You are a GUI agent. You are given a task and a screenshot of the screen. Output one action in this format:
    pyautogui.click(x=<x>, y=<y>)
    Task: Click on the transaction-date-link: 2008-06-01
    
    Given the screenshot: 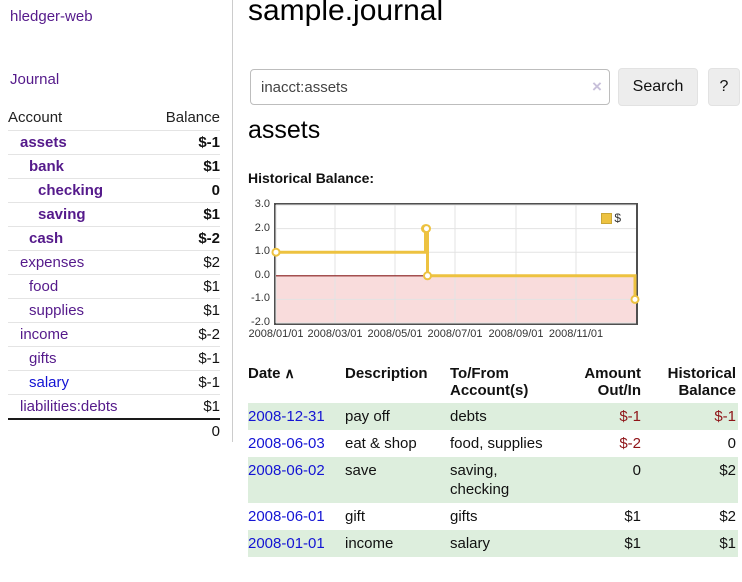 What is the action you would take?
    pyautogui.click(x=286, y=516)
    